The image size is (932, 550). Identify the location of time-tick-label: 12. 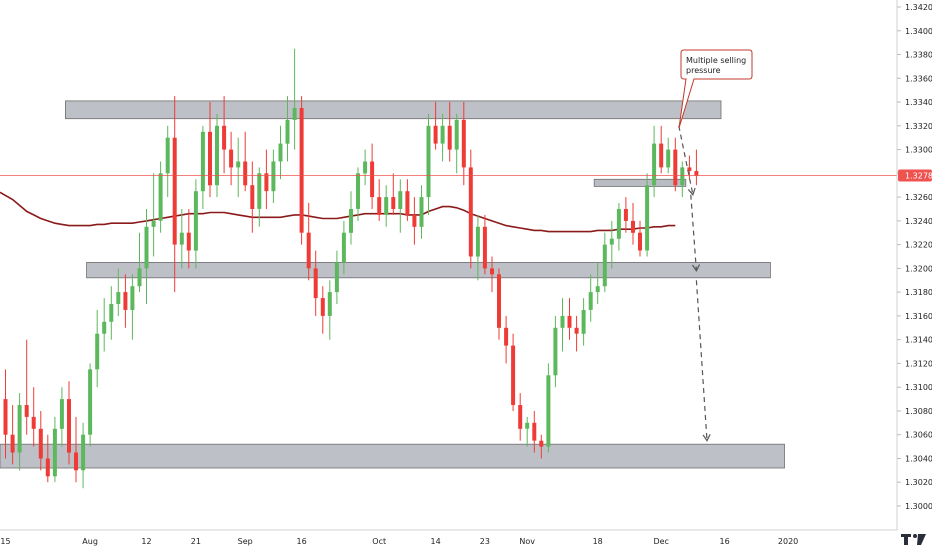
(146, 541).